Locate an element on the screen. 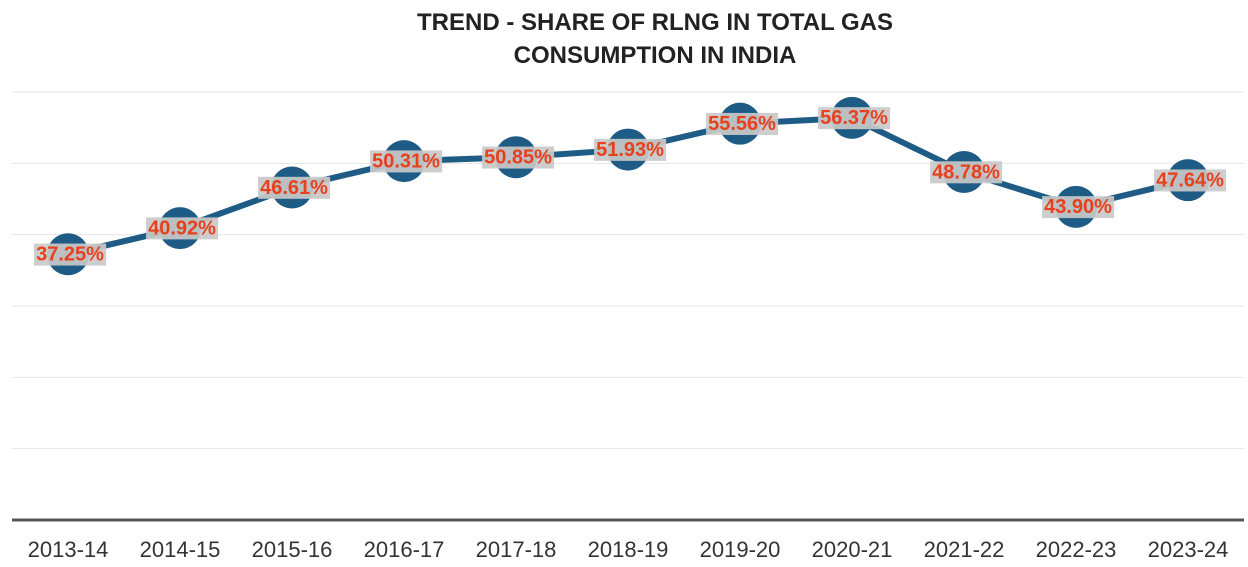 This screenshot has width=1248, height=567. data-label: 56.37% is located at coordinates (854, 118).